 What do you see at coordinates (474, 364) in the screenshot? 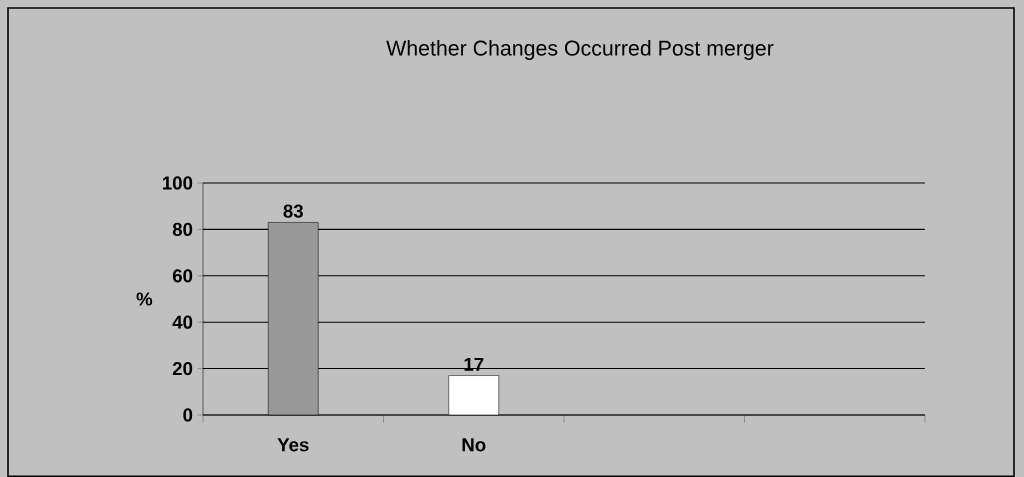
I see `data-label: 17` at bounding box center [474, 364].